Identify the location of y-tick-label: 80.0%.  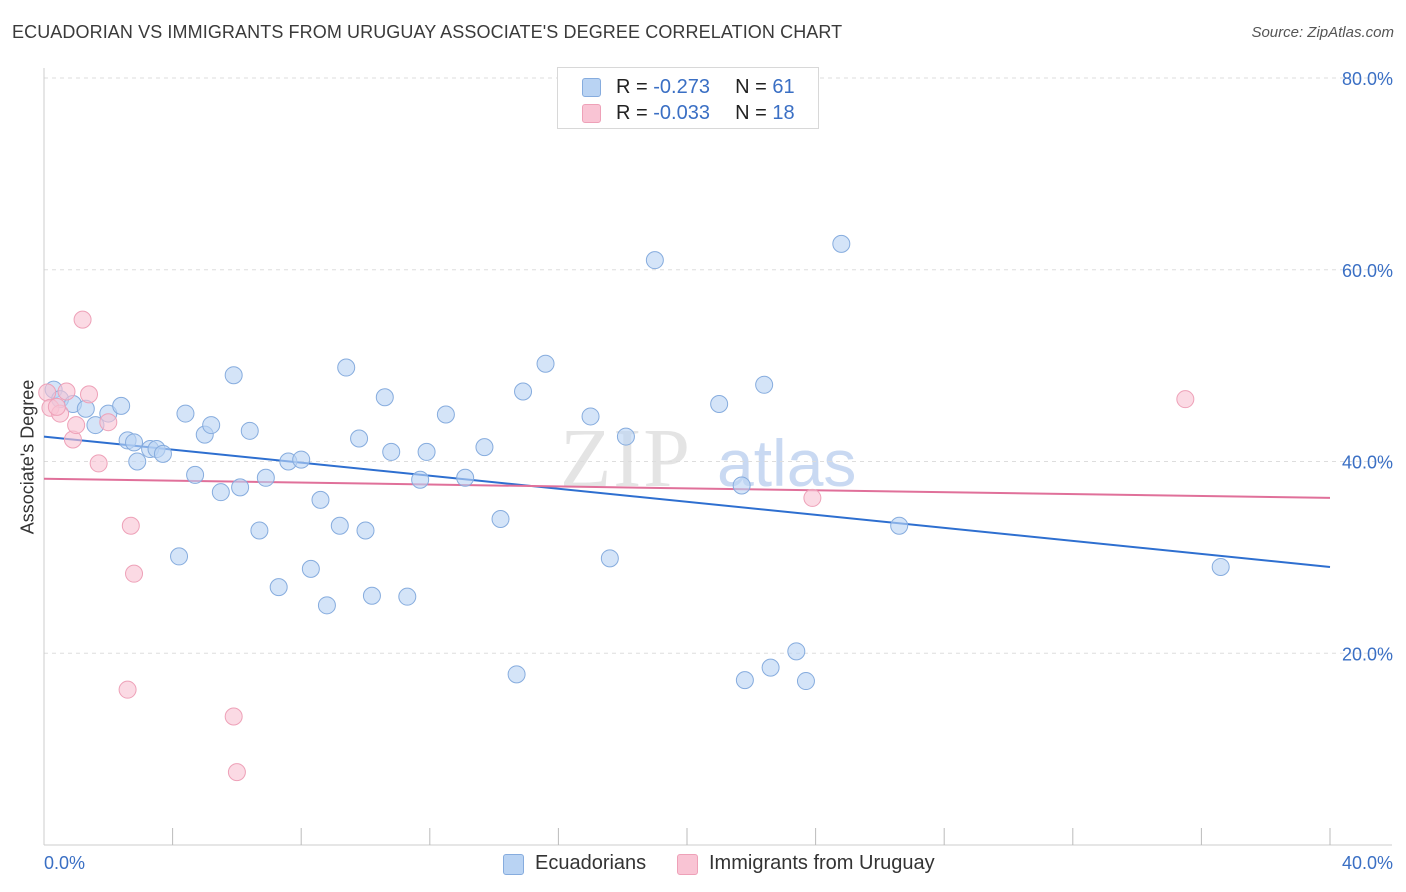
(1367, 79).